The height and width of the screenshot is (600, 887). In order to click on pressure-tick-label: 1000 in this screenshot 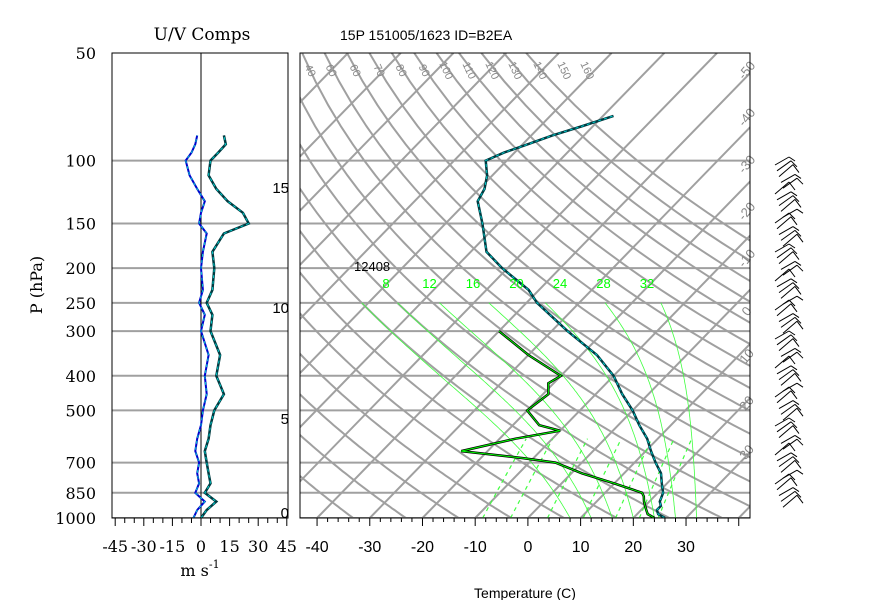, I will do `click(75, 518)`.